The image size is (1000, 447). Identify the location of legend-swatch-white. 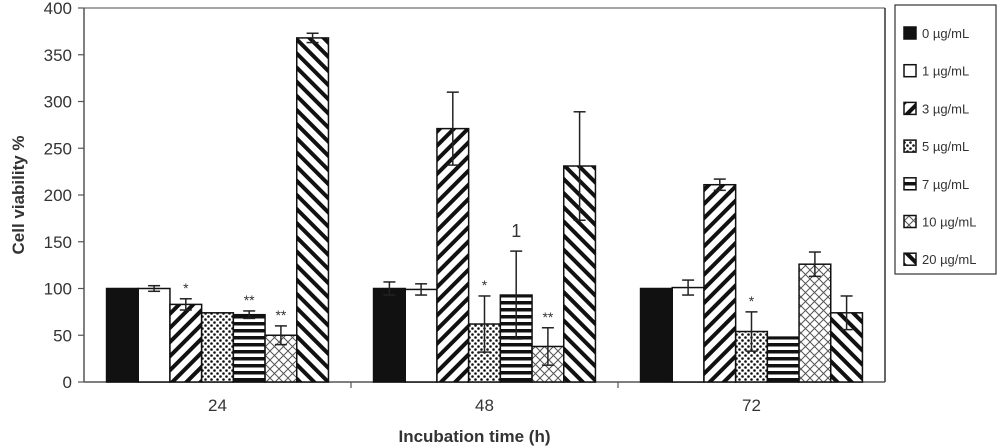
(910, 70).